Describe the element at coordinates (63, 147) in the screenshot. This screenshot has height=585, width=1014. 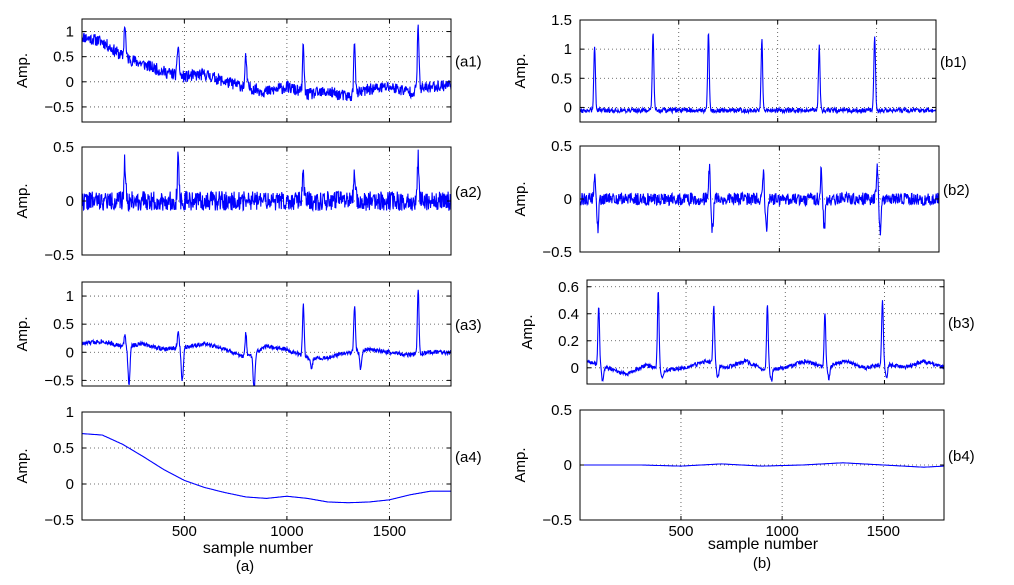
I see `ytick-label-a2-2: 0.5` at that location.